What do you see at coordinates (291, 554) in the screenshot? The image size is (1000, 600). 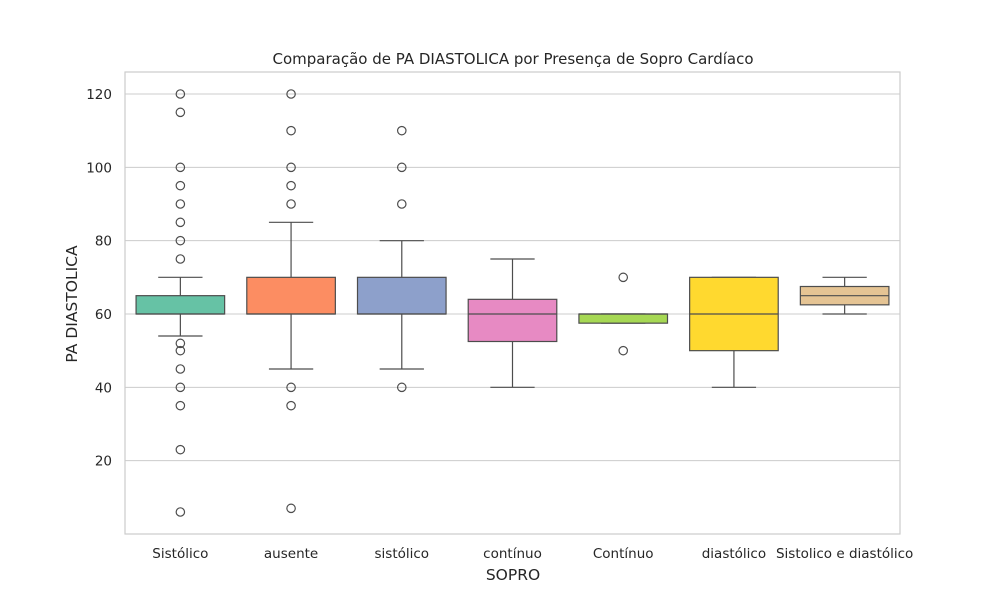 I see `x-tick-label: ausente` at bounding box center [291, 554].